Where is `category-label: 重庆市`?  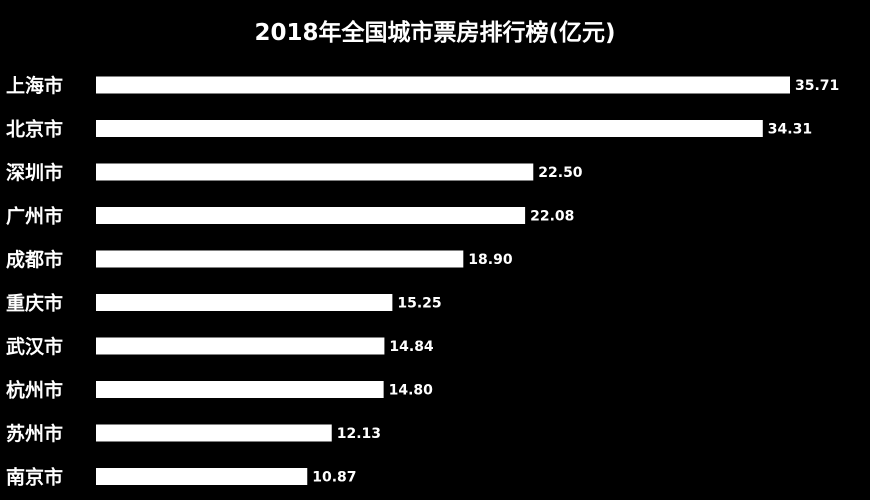 category-label: 重庆市 is located at coordinates (34, 303).